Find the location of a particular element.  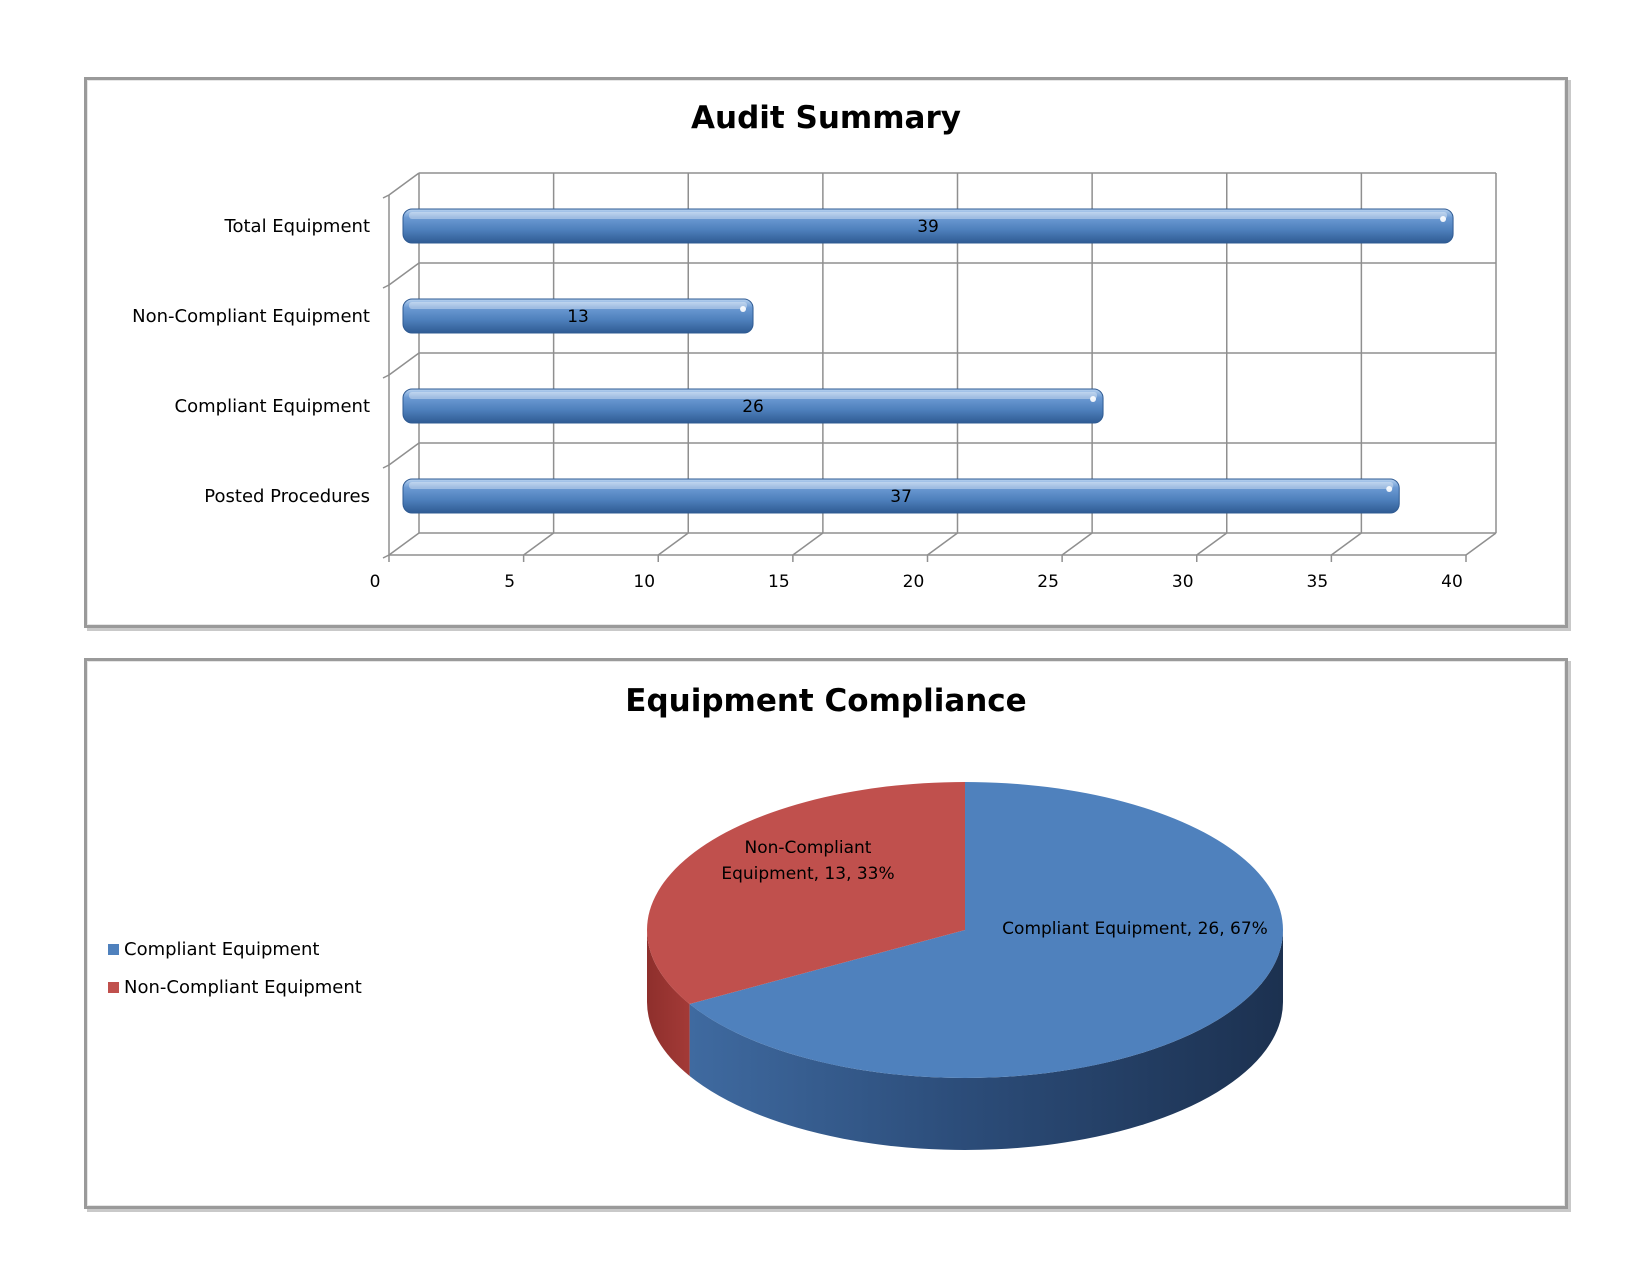

x-tick-label: 10 is located at coordinates (644, 582).